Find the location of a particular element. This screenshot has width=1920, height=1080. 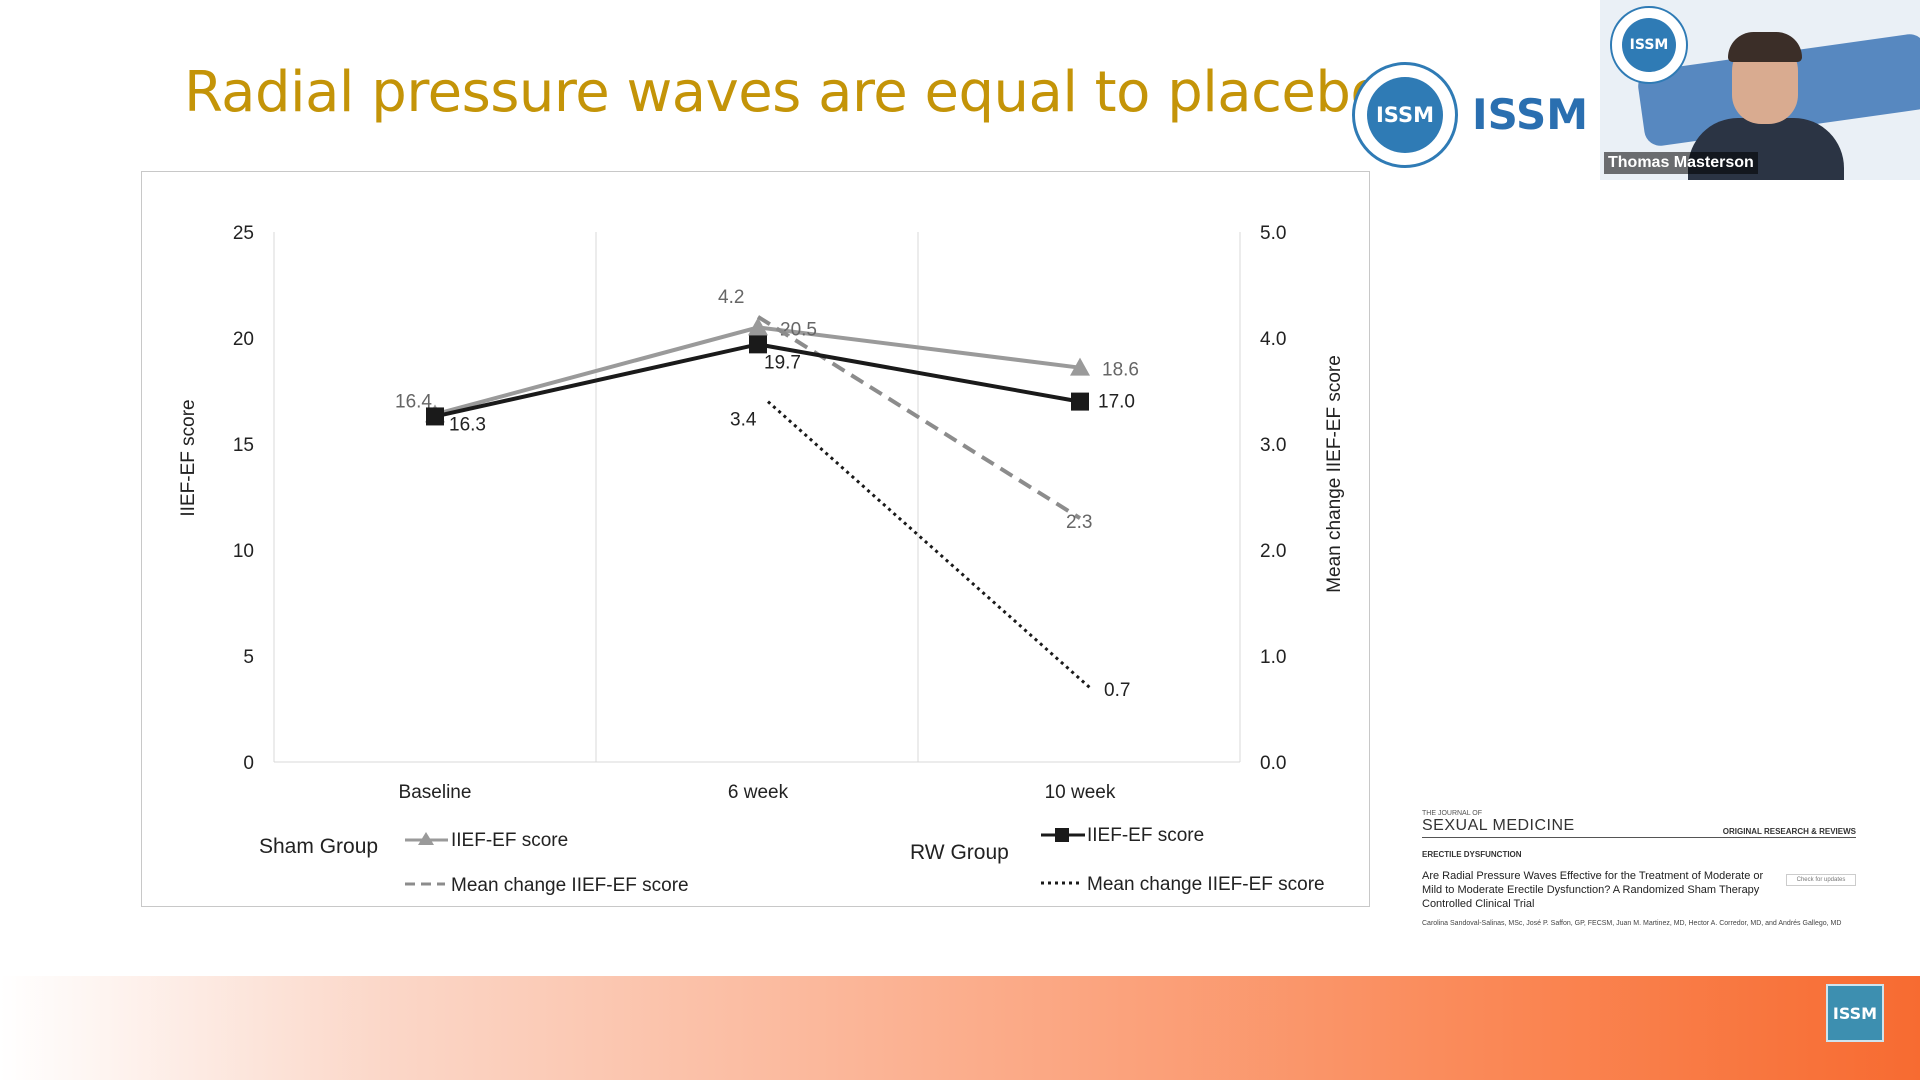

video-issm-logo: ISSM is located at coordinates (1649, 45).